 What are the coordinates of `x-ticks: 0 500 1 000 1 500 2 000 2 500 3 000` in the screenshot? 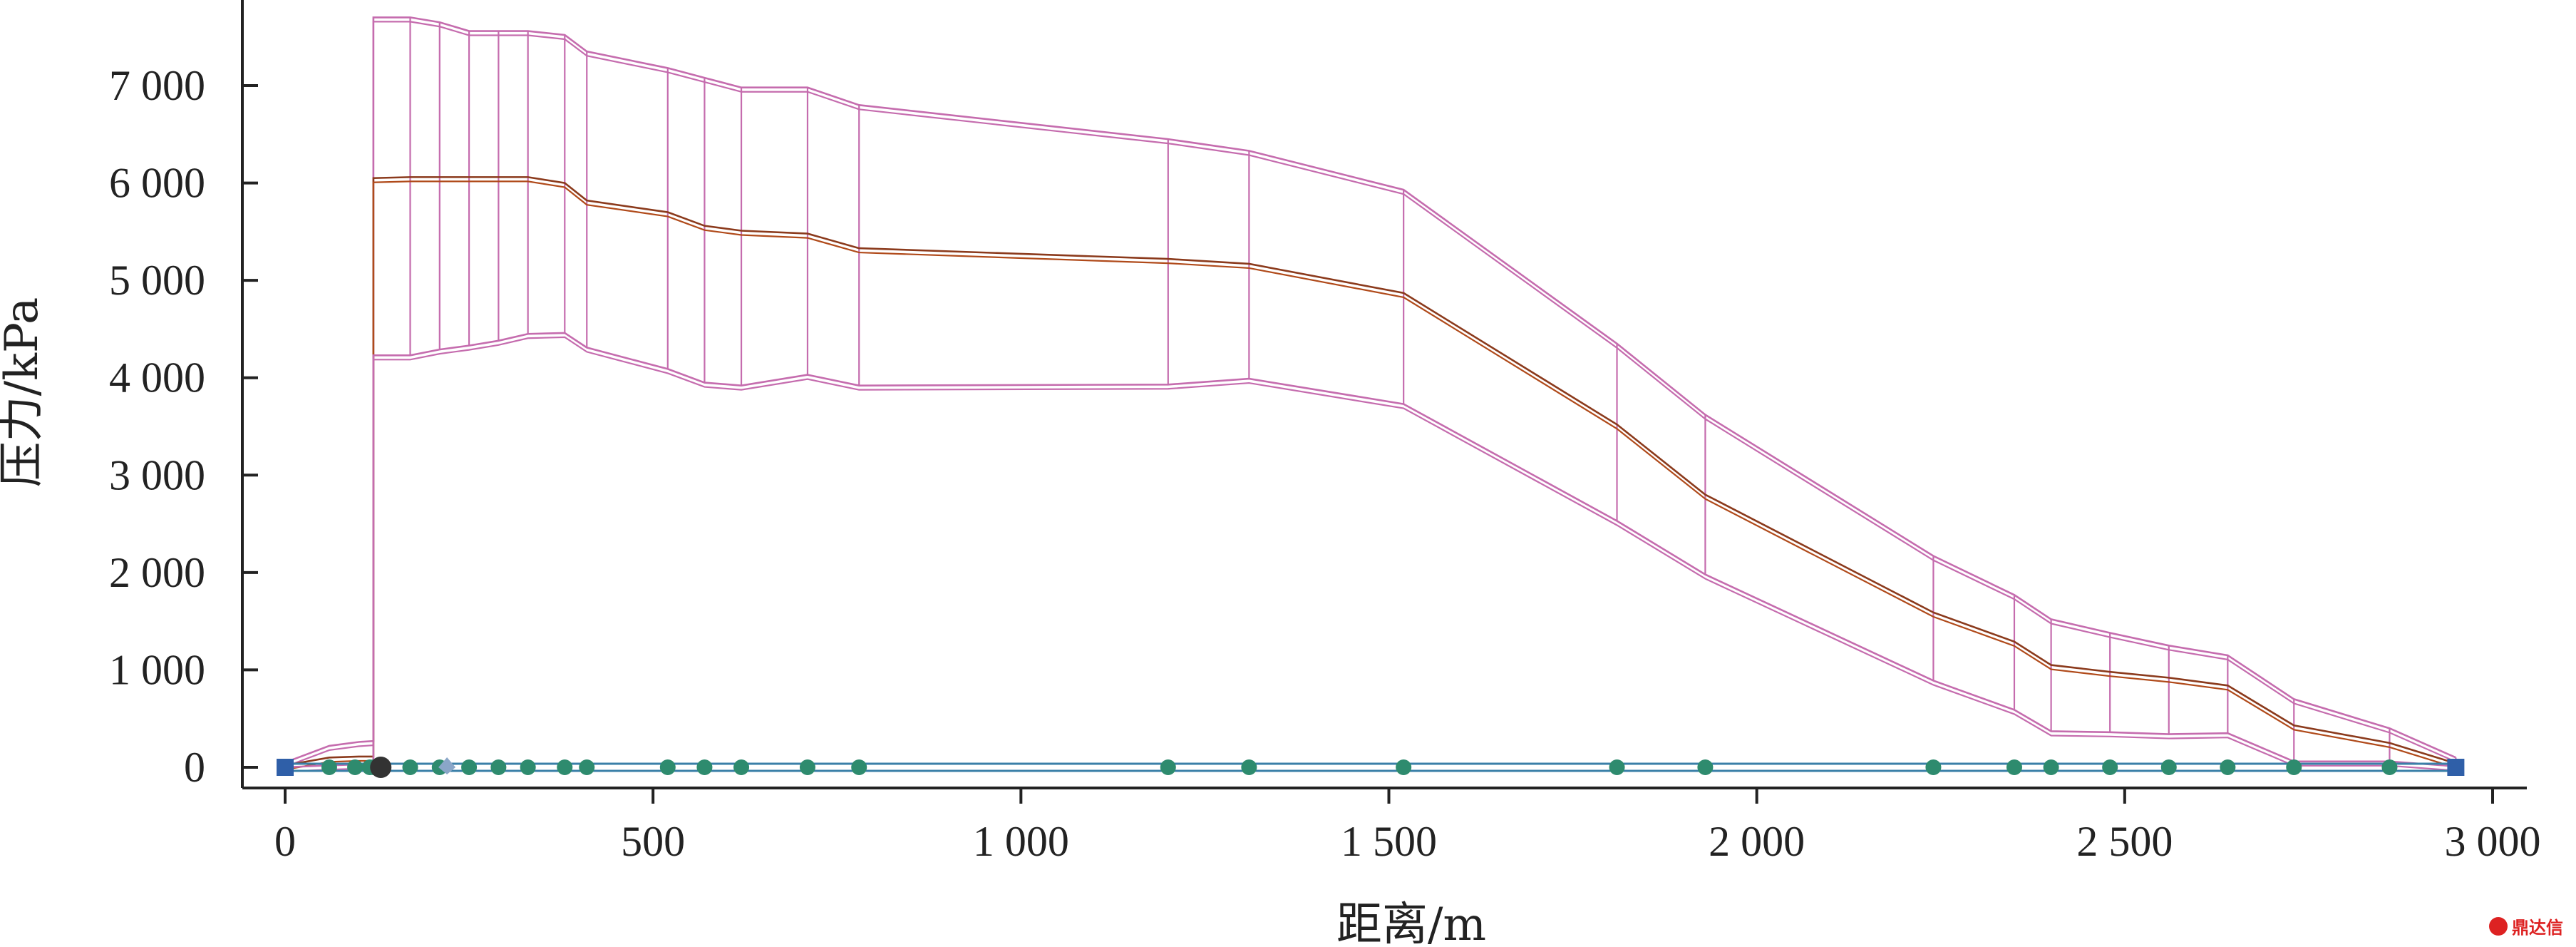 It's located at (1407, 826).